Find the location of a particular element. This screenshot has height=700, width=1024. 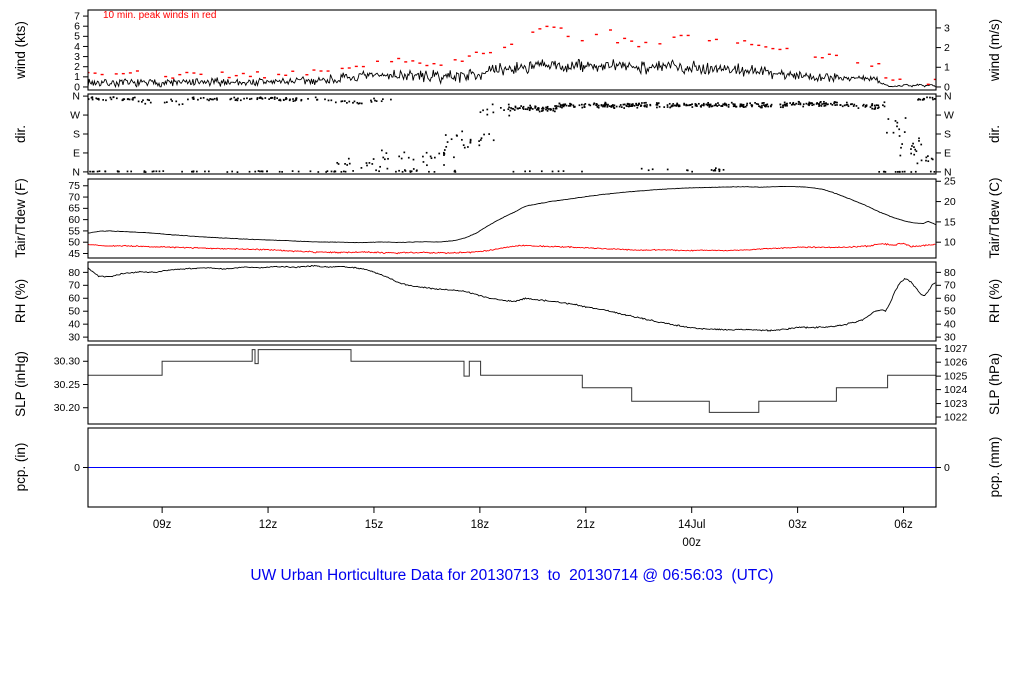

svg-text: 30.30 is located at coordinates (67, 362).